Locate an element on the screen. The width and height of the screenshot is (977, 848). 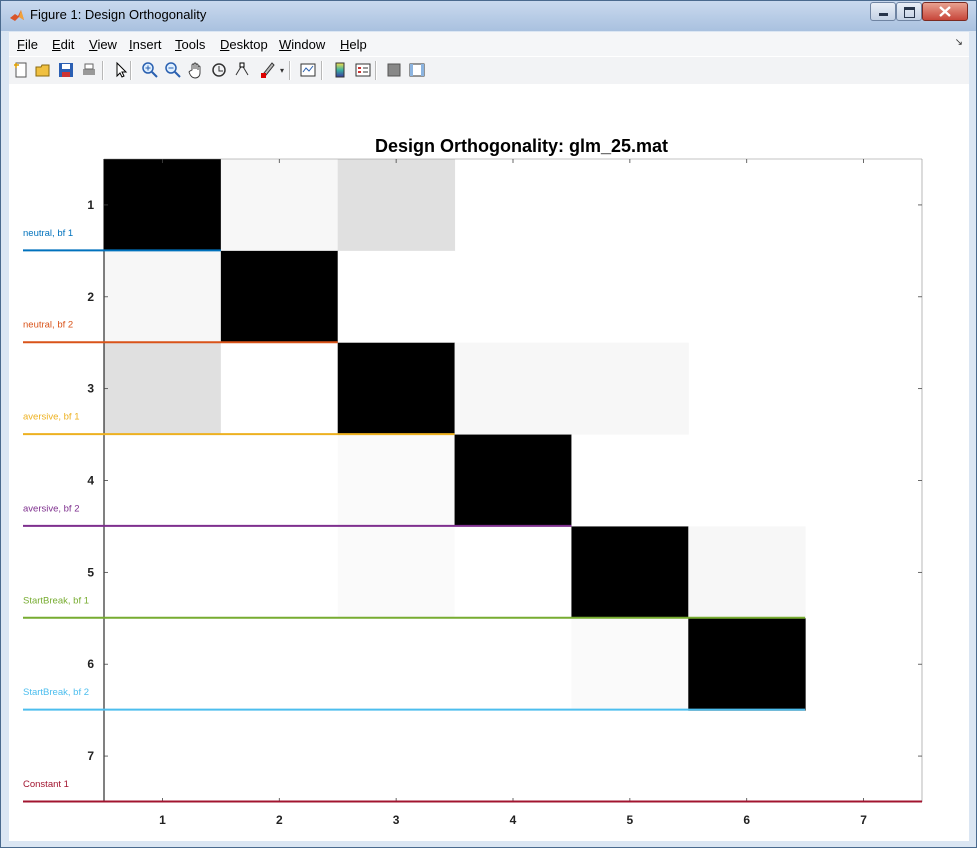
print-icon is located at coordinates (89, 70).